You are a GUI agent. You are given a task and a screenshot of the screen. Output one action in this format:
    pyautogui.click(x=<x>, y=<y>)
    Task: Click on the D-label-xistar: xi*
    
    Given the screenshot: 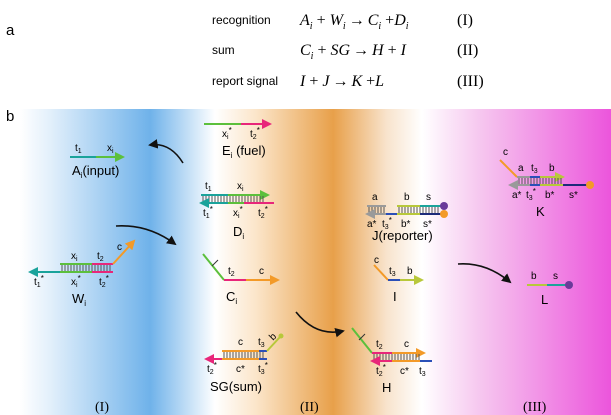 What is the action you would take?
    pyautogui.click(x=238, y=212)
    